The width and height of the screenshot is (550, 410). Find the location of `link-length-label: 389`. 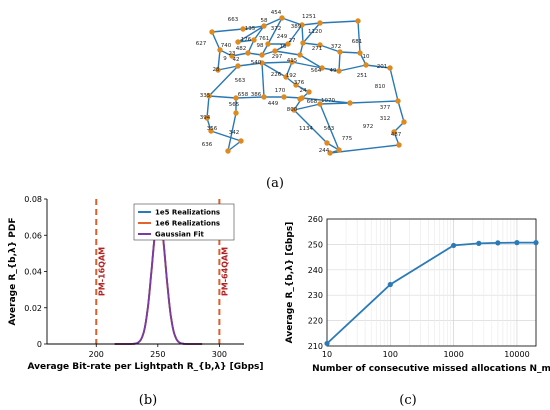

link-length-label: 389 is located at coordinates (296, 27).